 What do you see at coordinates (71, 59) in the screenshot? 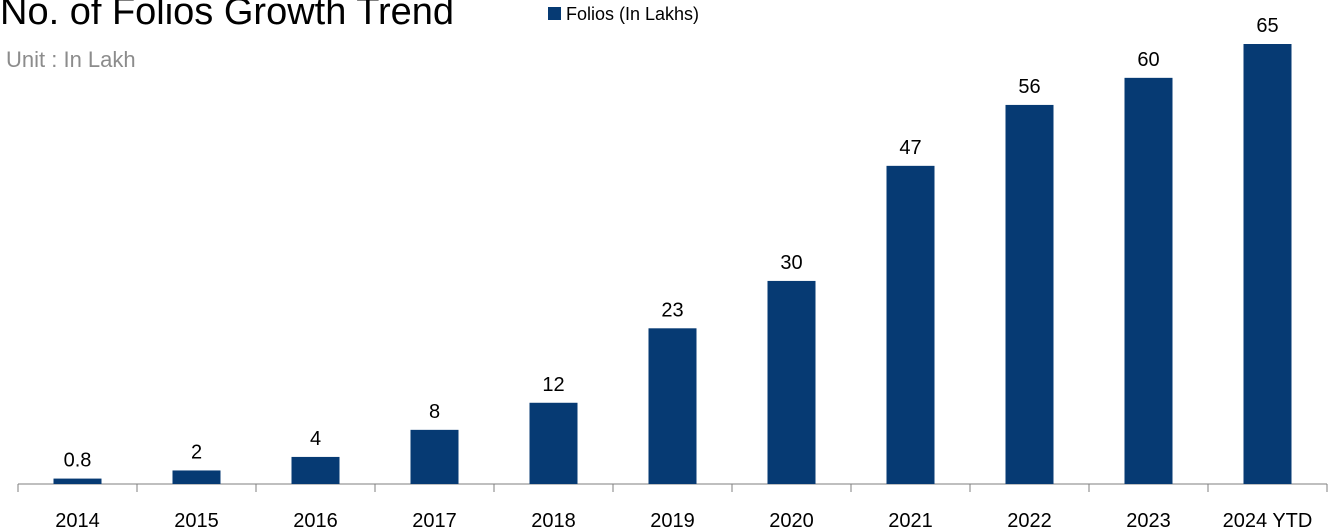
I see `chart-subtitle: Unit : In Lakh` at bounding box center [71, 59].